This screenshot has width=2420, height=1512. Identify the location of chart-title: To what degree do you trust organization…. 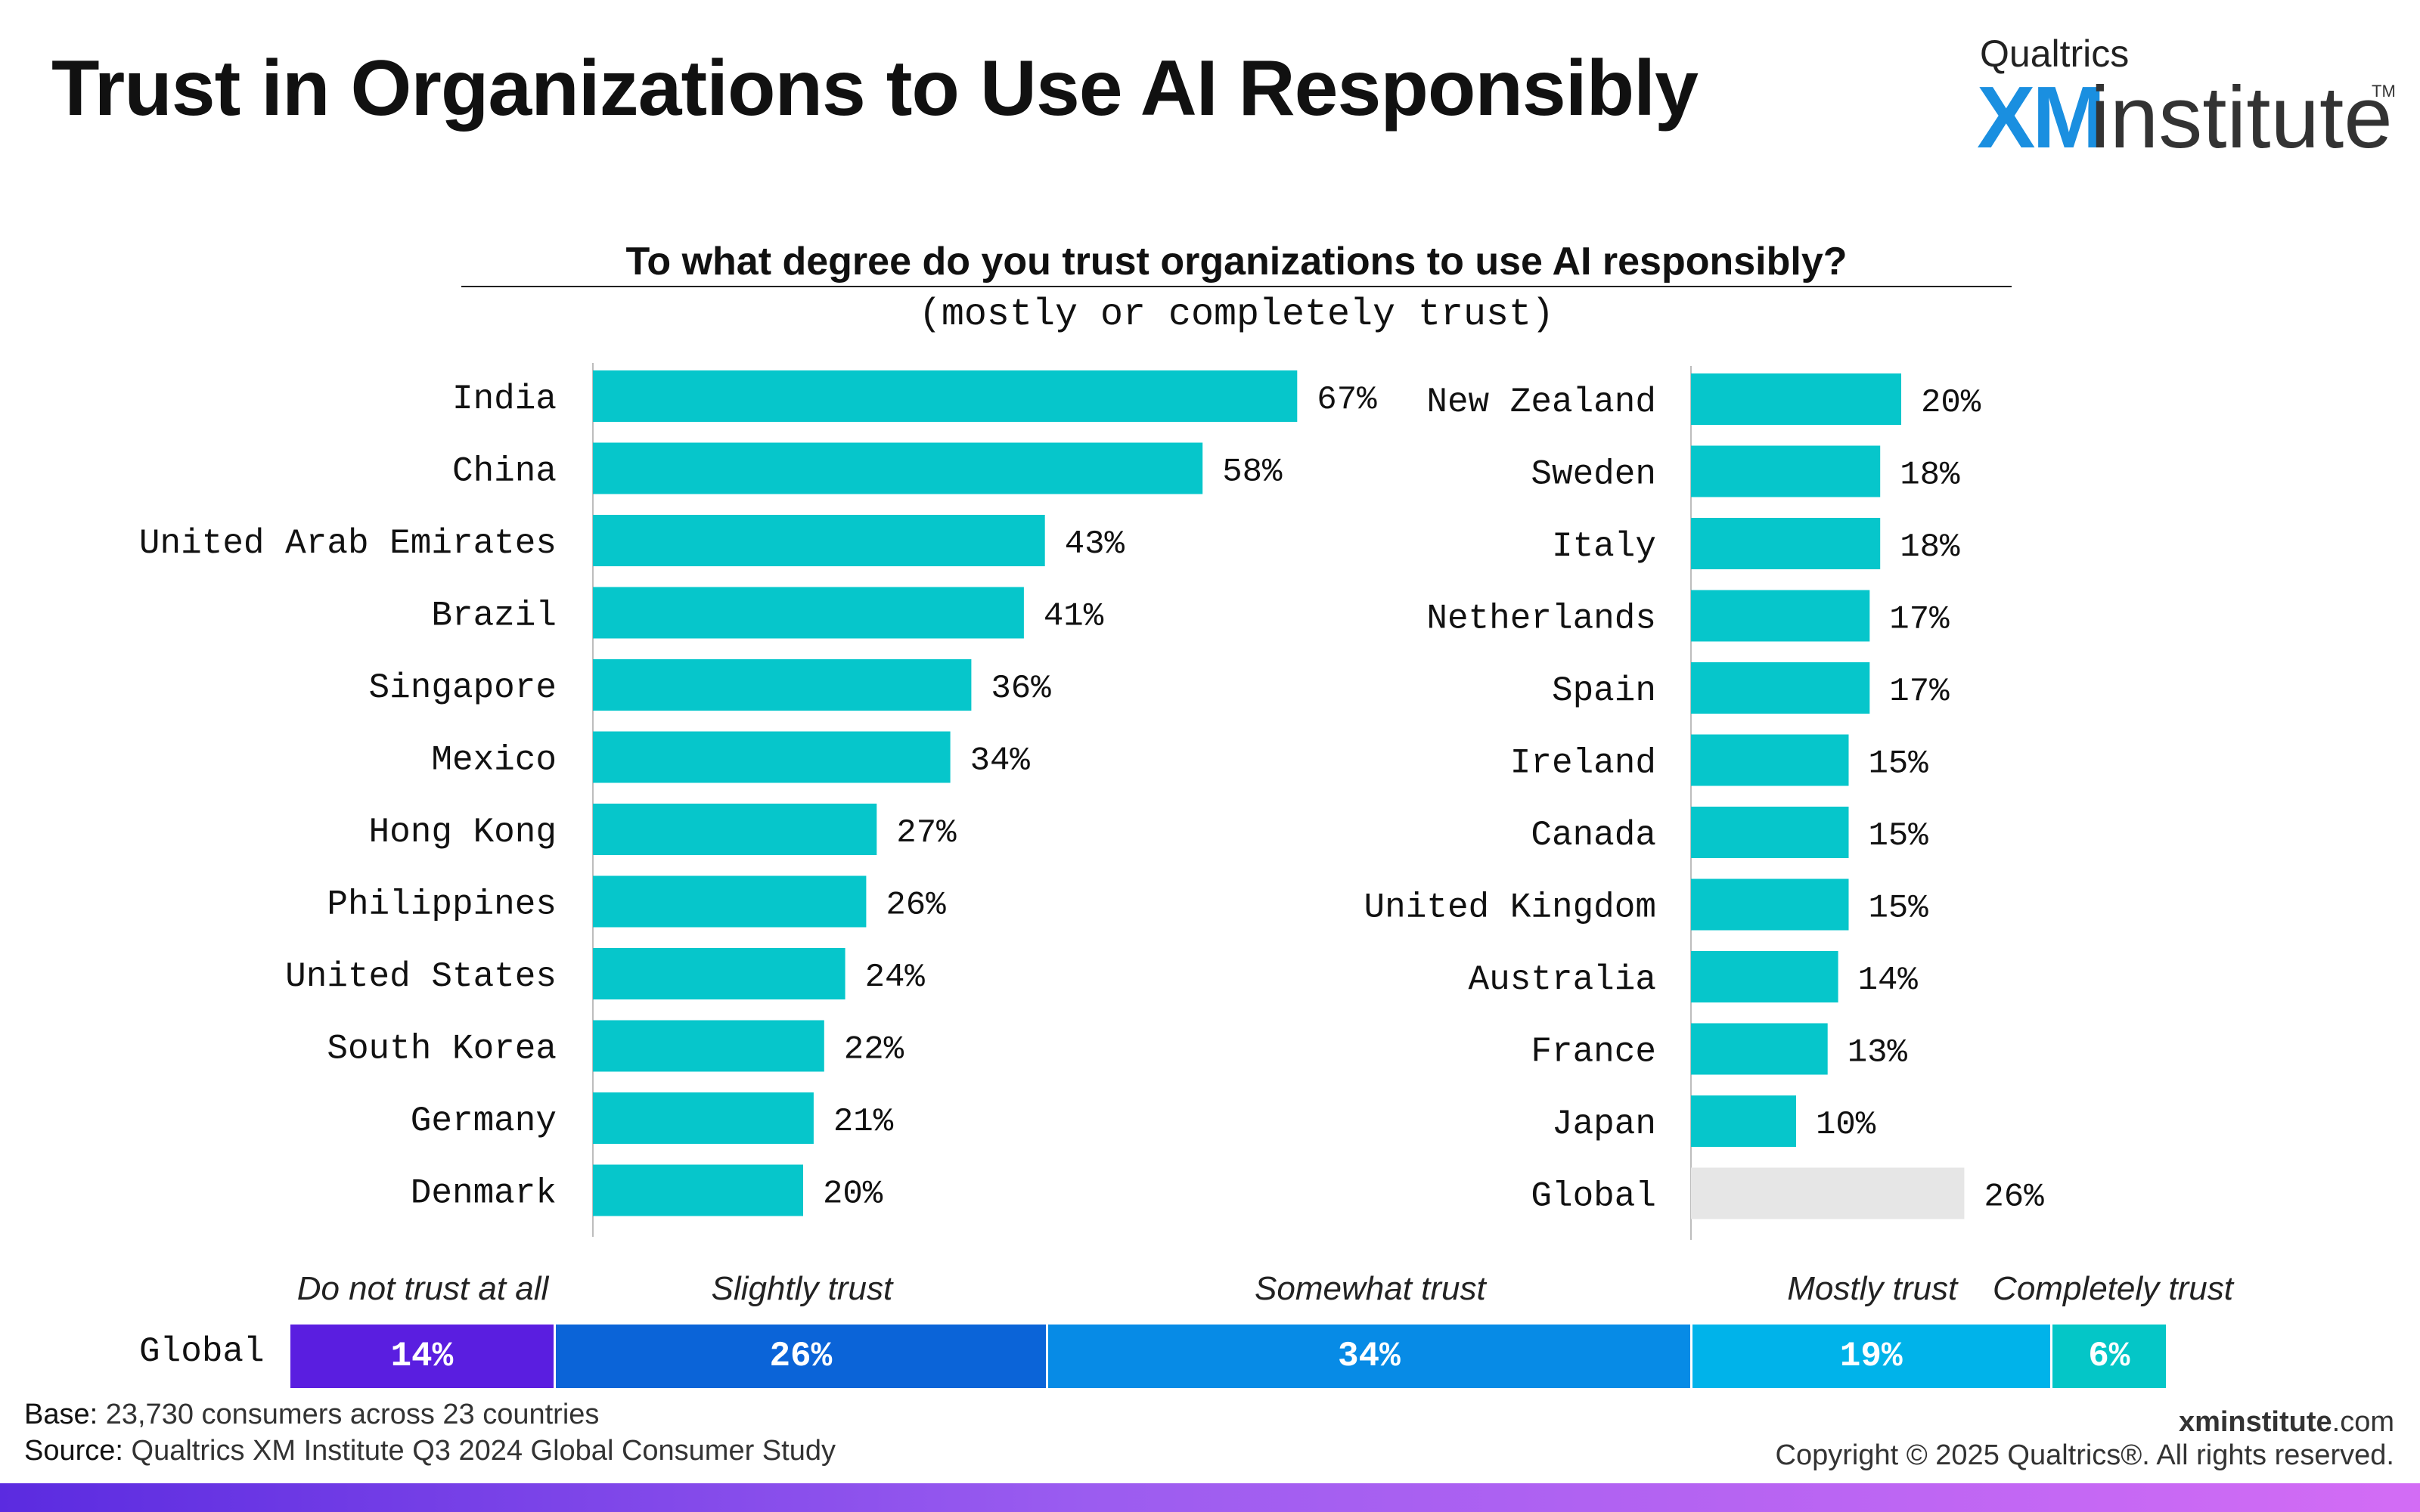
(1236, 262).